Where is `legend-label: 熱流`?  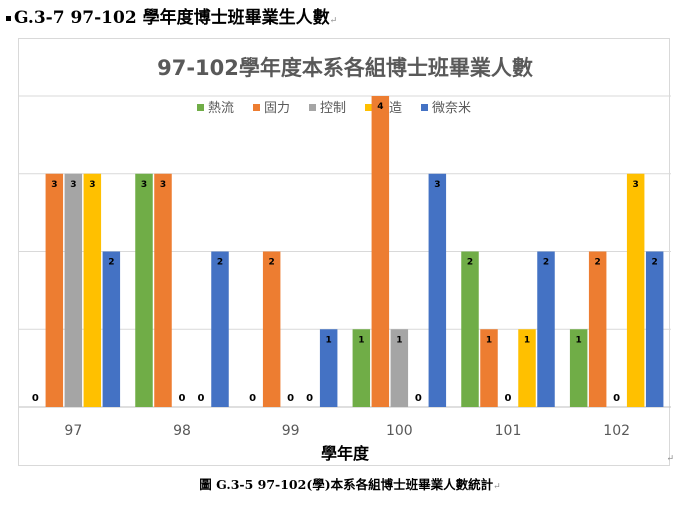
legend-label: 熱流 is located at coordinates (221, 108).